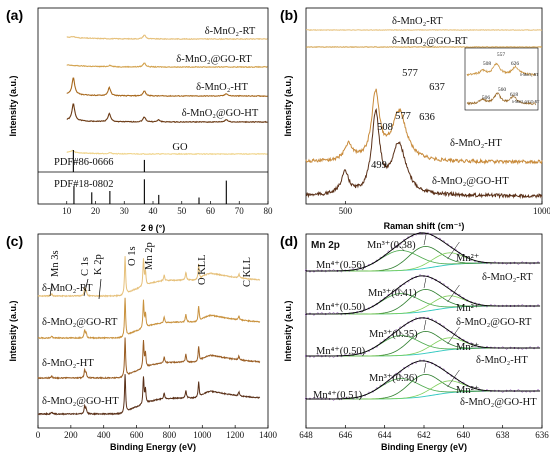 The width and height of the screenshot is (550, 453). Describe the element at coordinates (379, 165) in the screenshot. I see `panel-b-peak-499: 499` at that location.